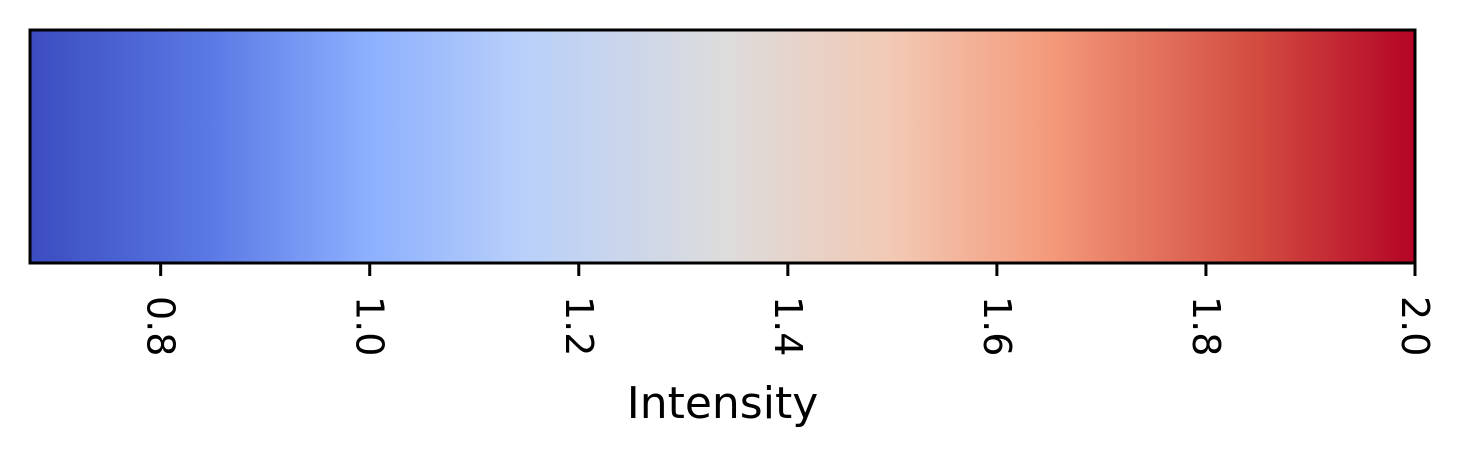  Describe the element at coordinates (997, 326) in the screenshot. I see `x-tick-label: 1.6` at that location.